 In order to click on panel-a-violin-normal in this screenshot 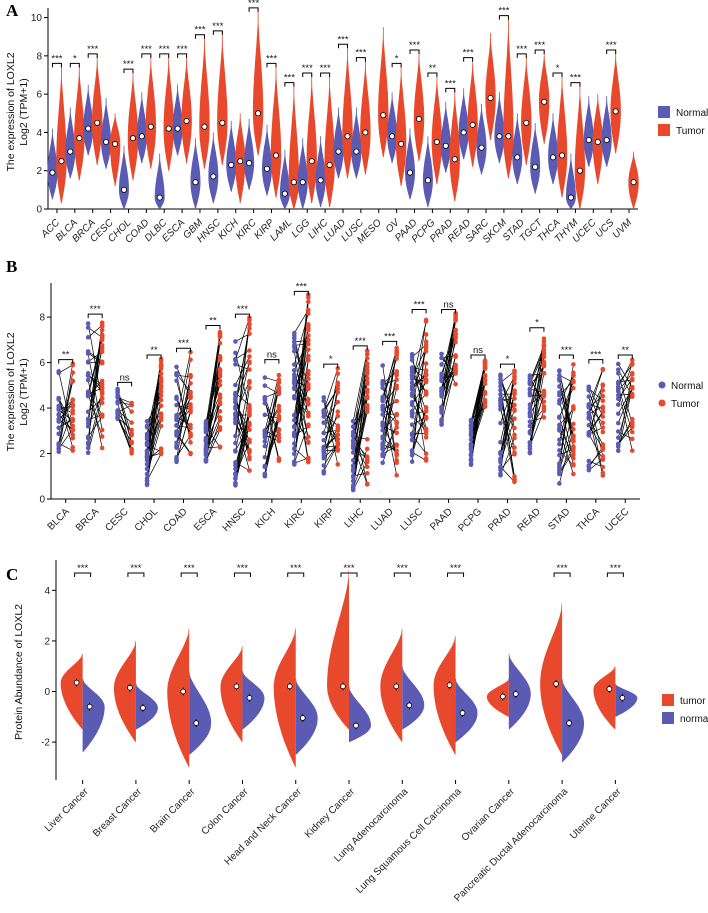, I will do `click(106, 133)`.